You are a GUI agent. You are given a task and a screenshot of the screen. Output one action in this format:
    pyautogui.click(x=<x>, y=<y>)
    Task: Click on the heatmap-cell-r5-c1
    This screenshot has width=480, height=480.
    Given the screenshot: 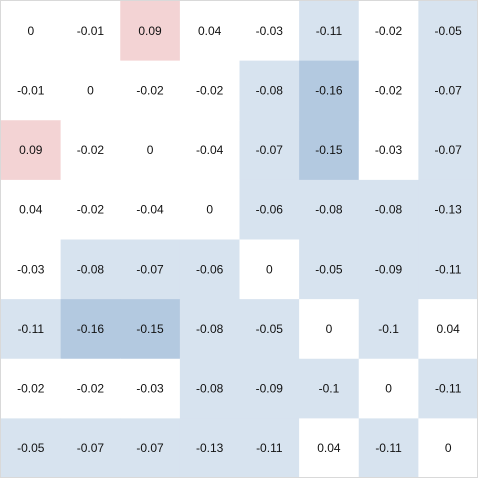 What is the action you would take?
    pyautogui.click(x=90, y=329)
    